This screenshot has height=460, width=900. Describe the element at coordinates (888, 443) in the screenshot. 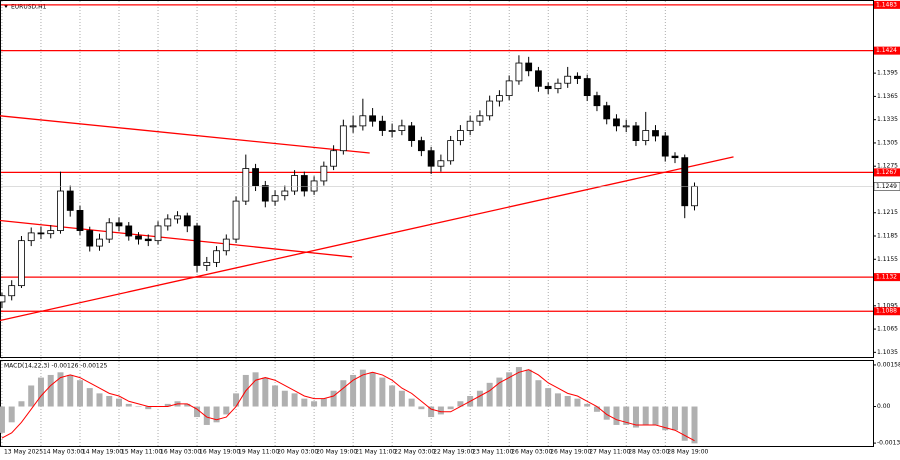

I see `y-tick-label: -0.00139` at that location.